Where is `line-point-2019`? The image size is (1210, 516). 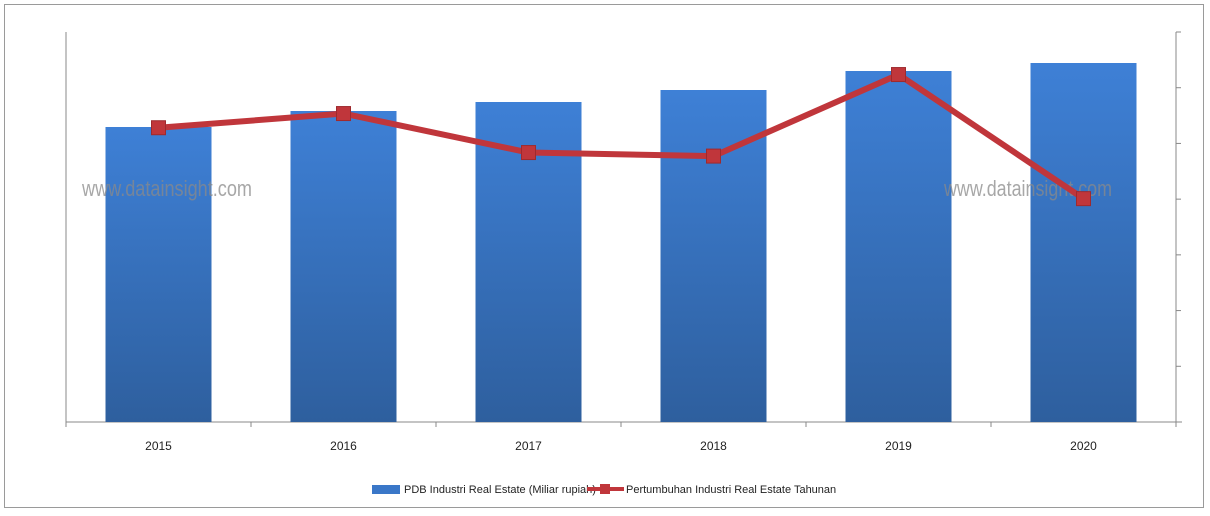
line-point-2019 is located at coordinates (898, 75).